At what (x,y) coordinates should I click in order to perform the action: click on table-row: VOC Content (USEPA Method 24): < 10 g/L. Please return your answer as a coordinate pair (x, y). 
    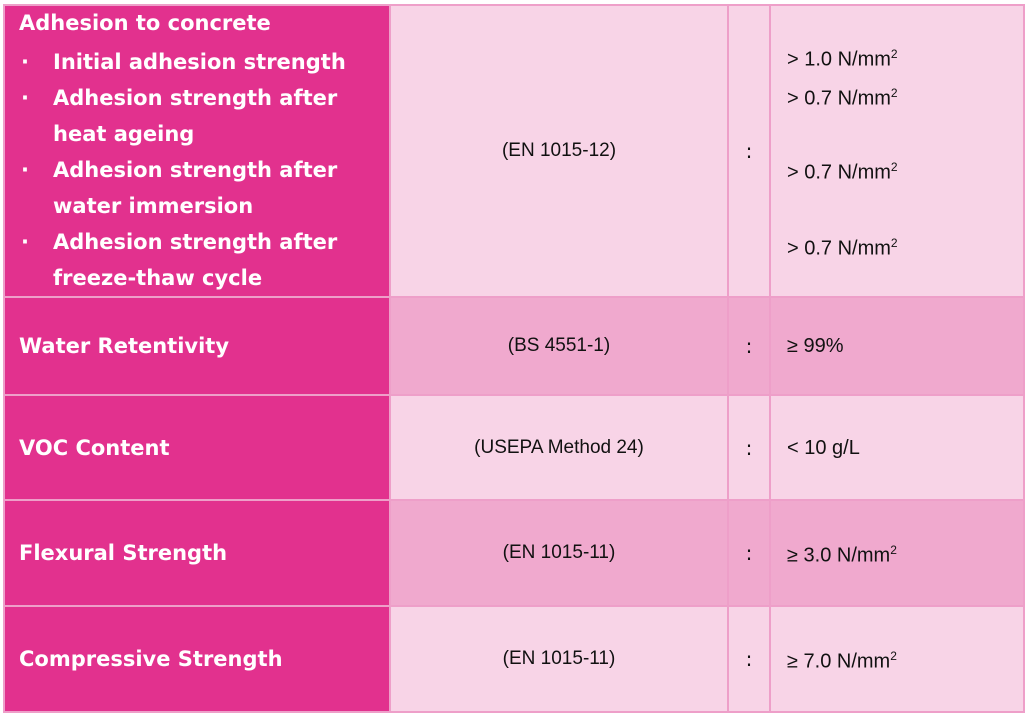
    Looking at the image, I should click on (514, 447).